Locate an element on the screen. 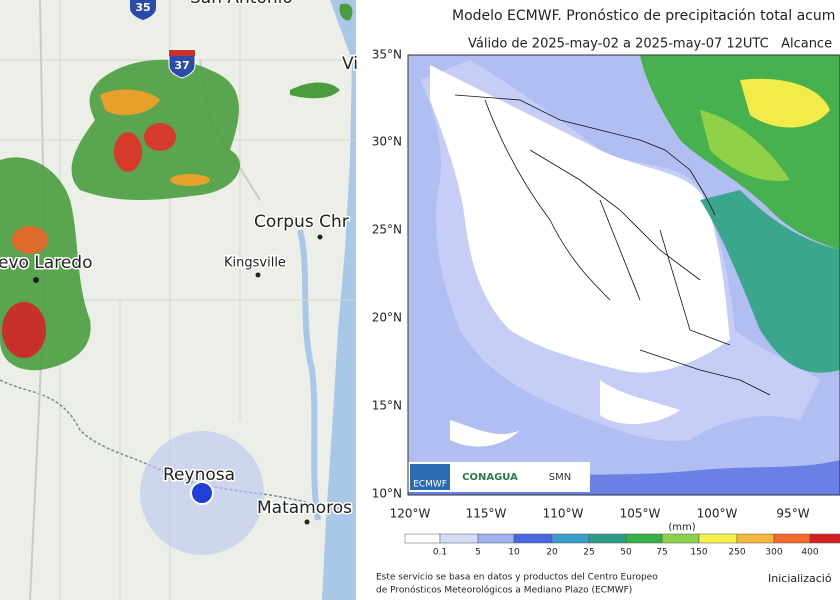 The image size is (840, 600). lon-labels: 120°W 115°W 110°W 105°W 100°W 95°W is located at coordinates (600, 514).